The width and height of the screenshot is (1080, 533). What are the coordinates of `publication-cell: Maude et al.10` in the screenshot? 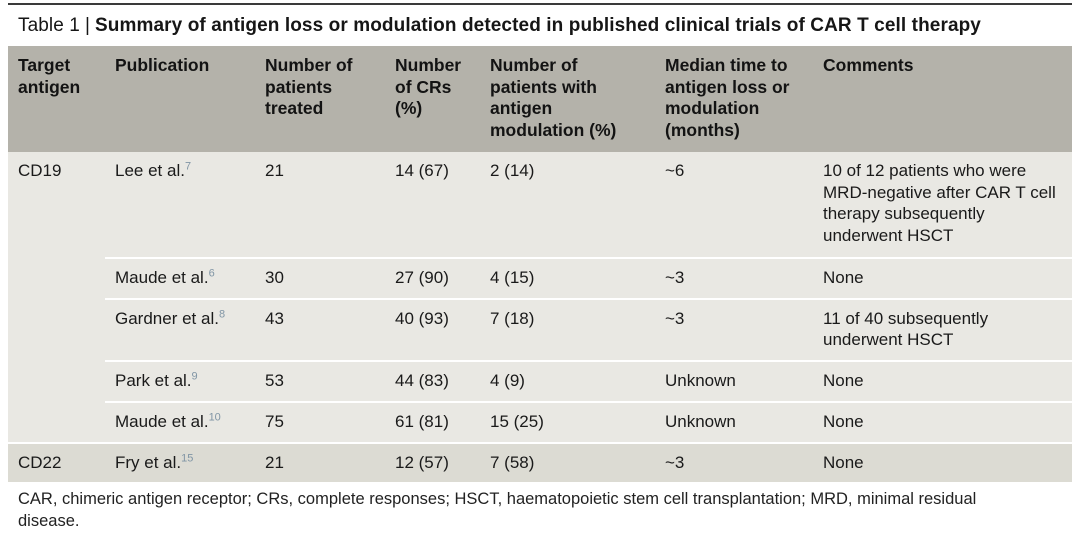 It's located at (180, 421).